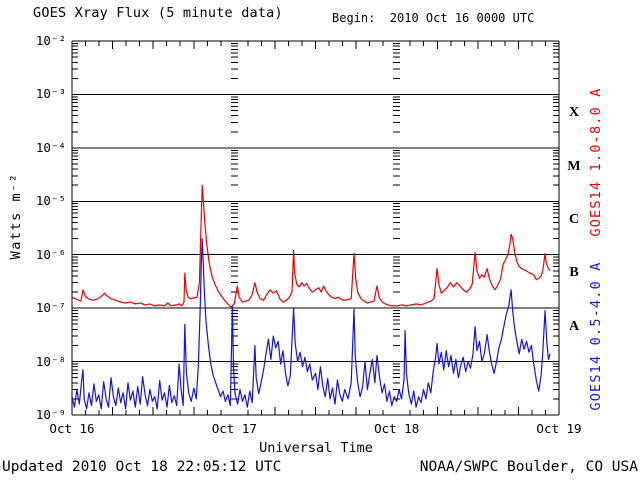 This screenshot has width=640, height=480. I want to click on updated-timestamp: Updated 2010 Oct 18 22:05:12 UTC, so click(142, 467).